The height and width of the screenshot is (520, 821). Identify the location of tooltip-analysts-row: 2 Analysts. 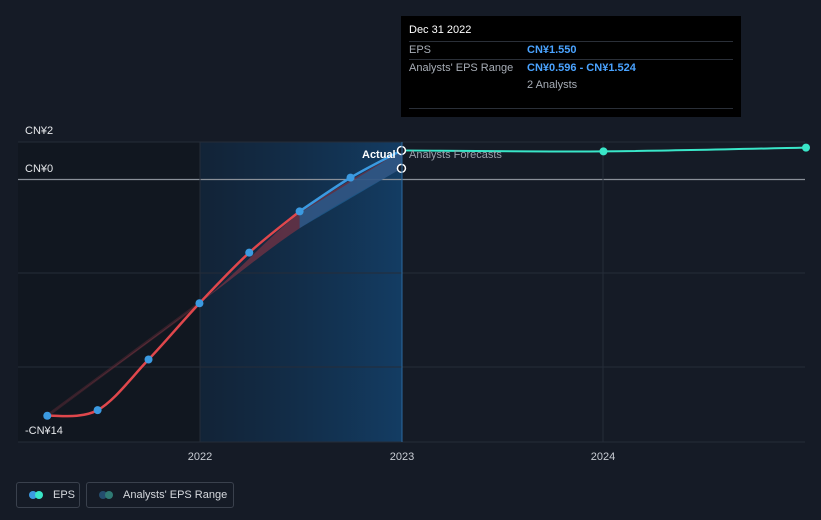
(571, 85).